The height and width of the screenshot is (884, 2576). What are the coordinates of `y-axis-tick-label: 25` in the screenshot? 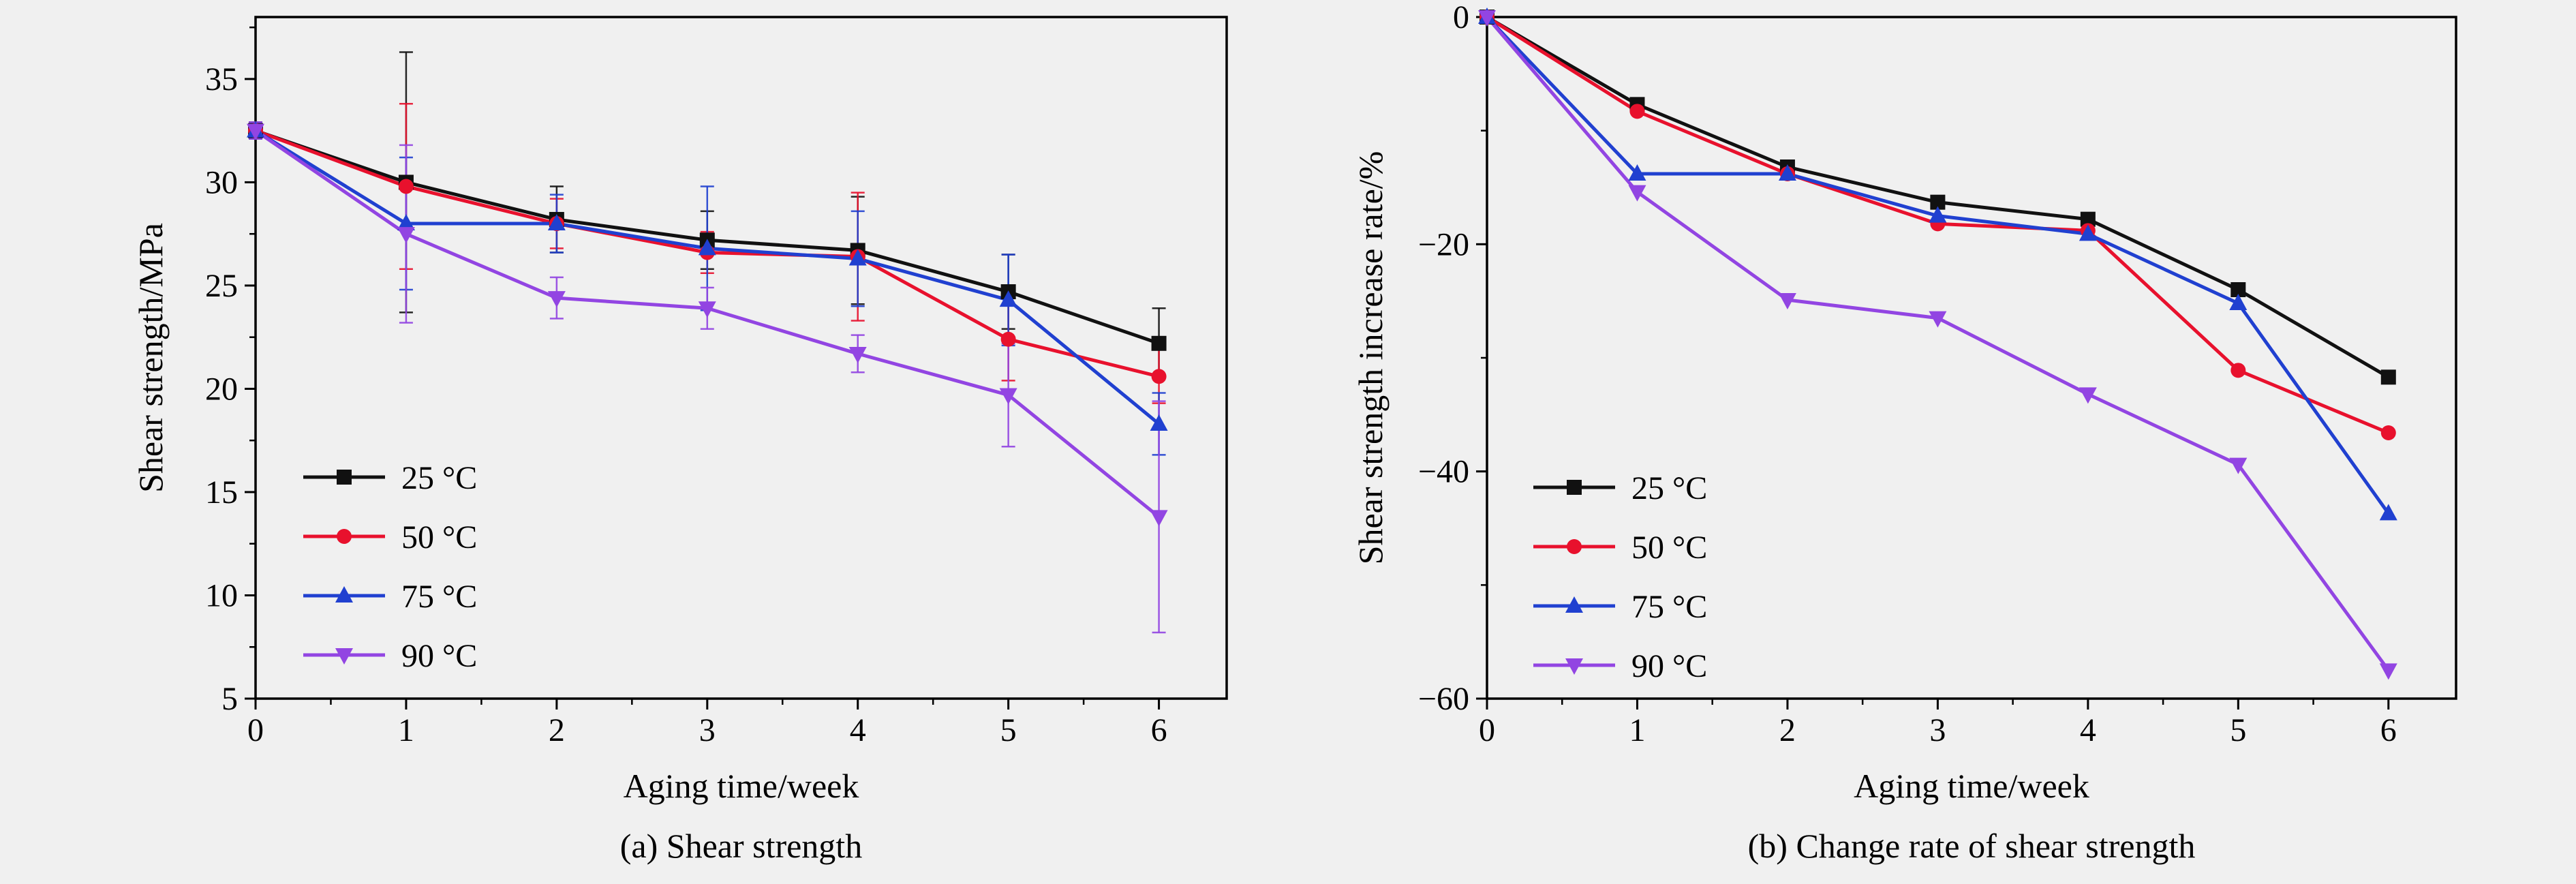 It's located at (221, 286).